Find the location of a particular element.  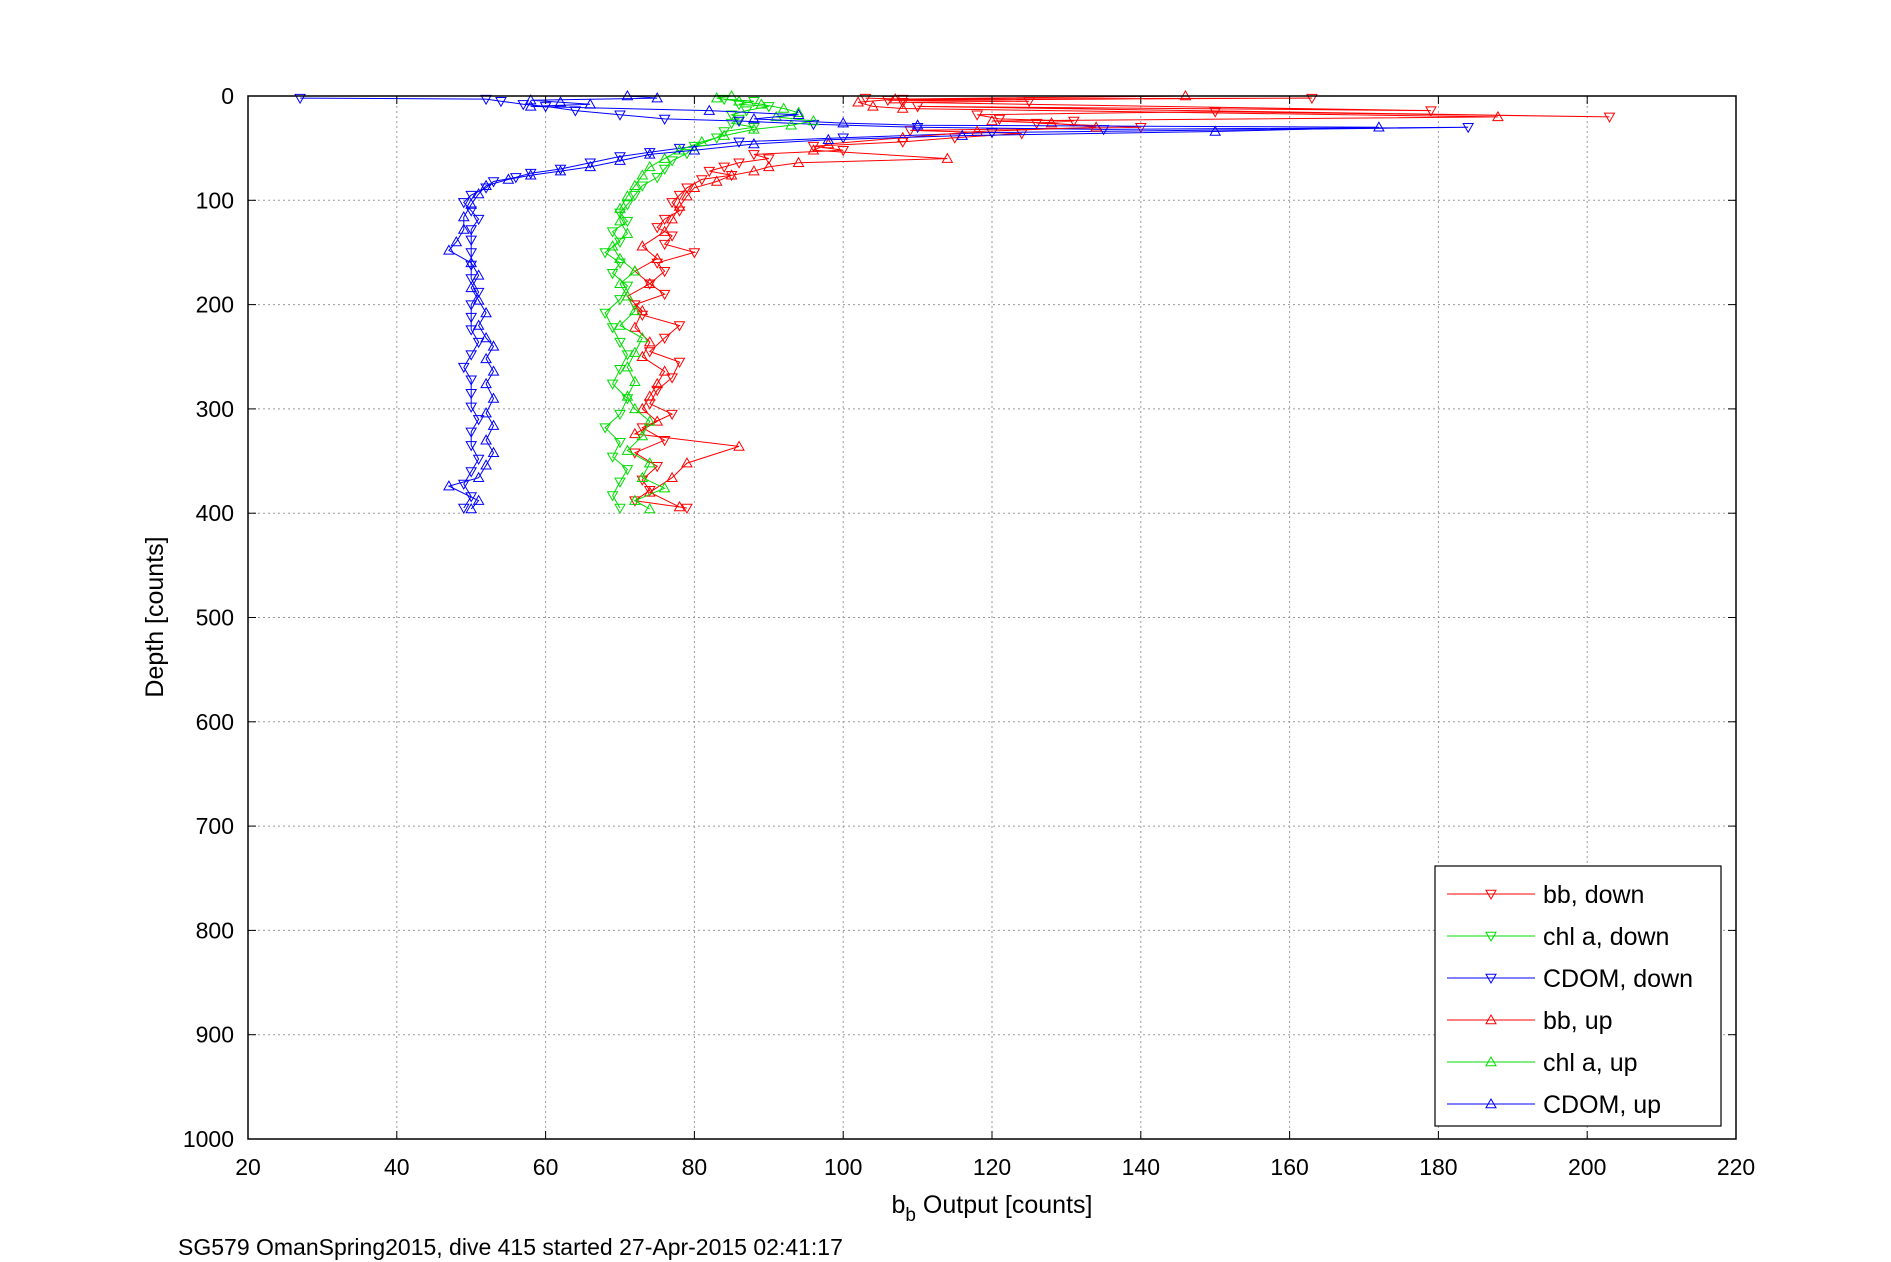

y-tick-label: 400 is located at coordinates (215, 513).